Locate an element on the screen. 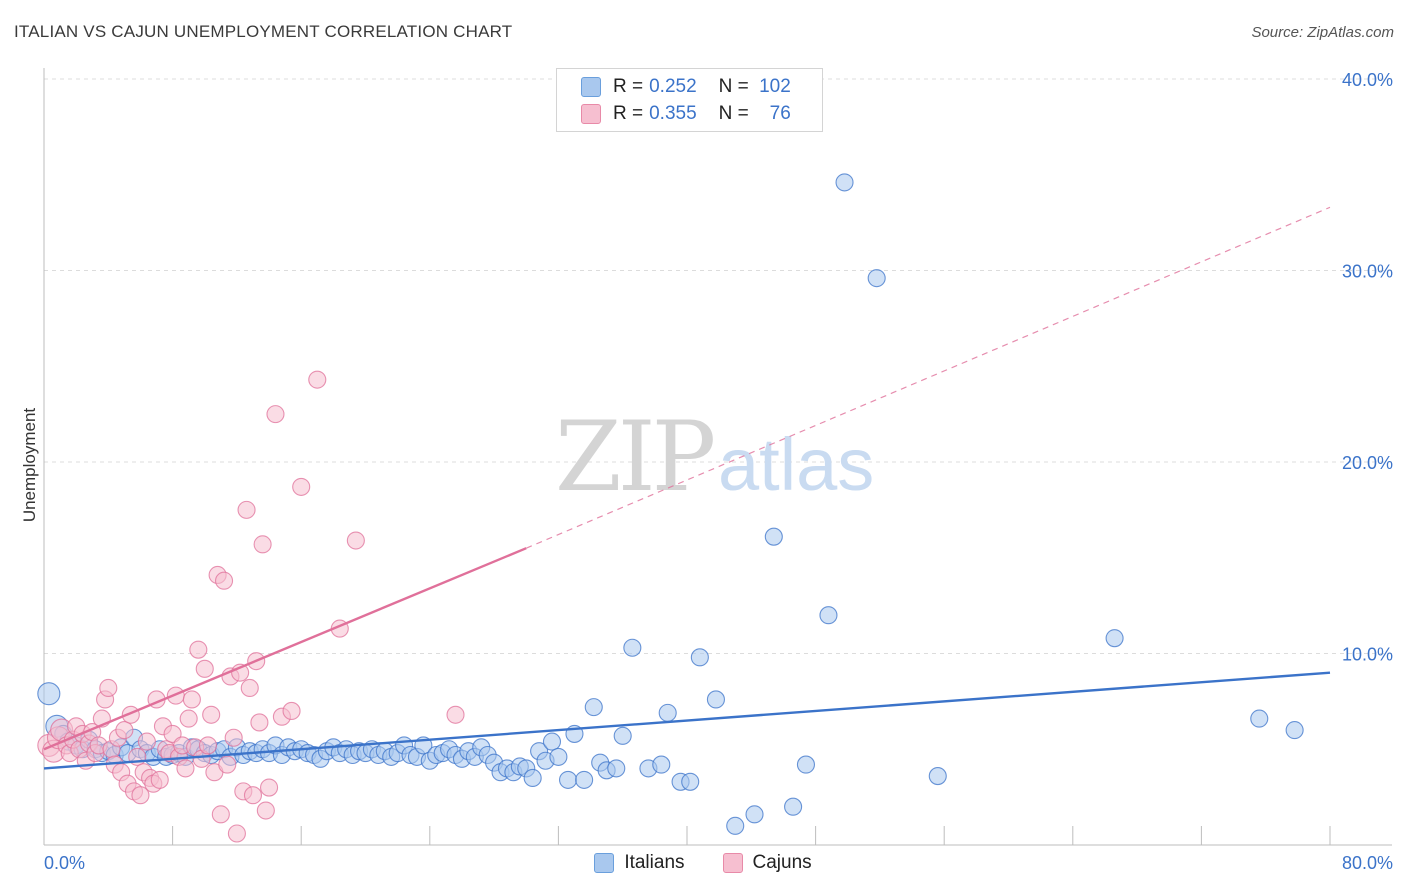 The image size is (1406, 892). legend-row-italians: R = 0.252 N = 102 is located at coordinates (686, 87).